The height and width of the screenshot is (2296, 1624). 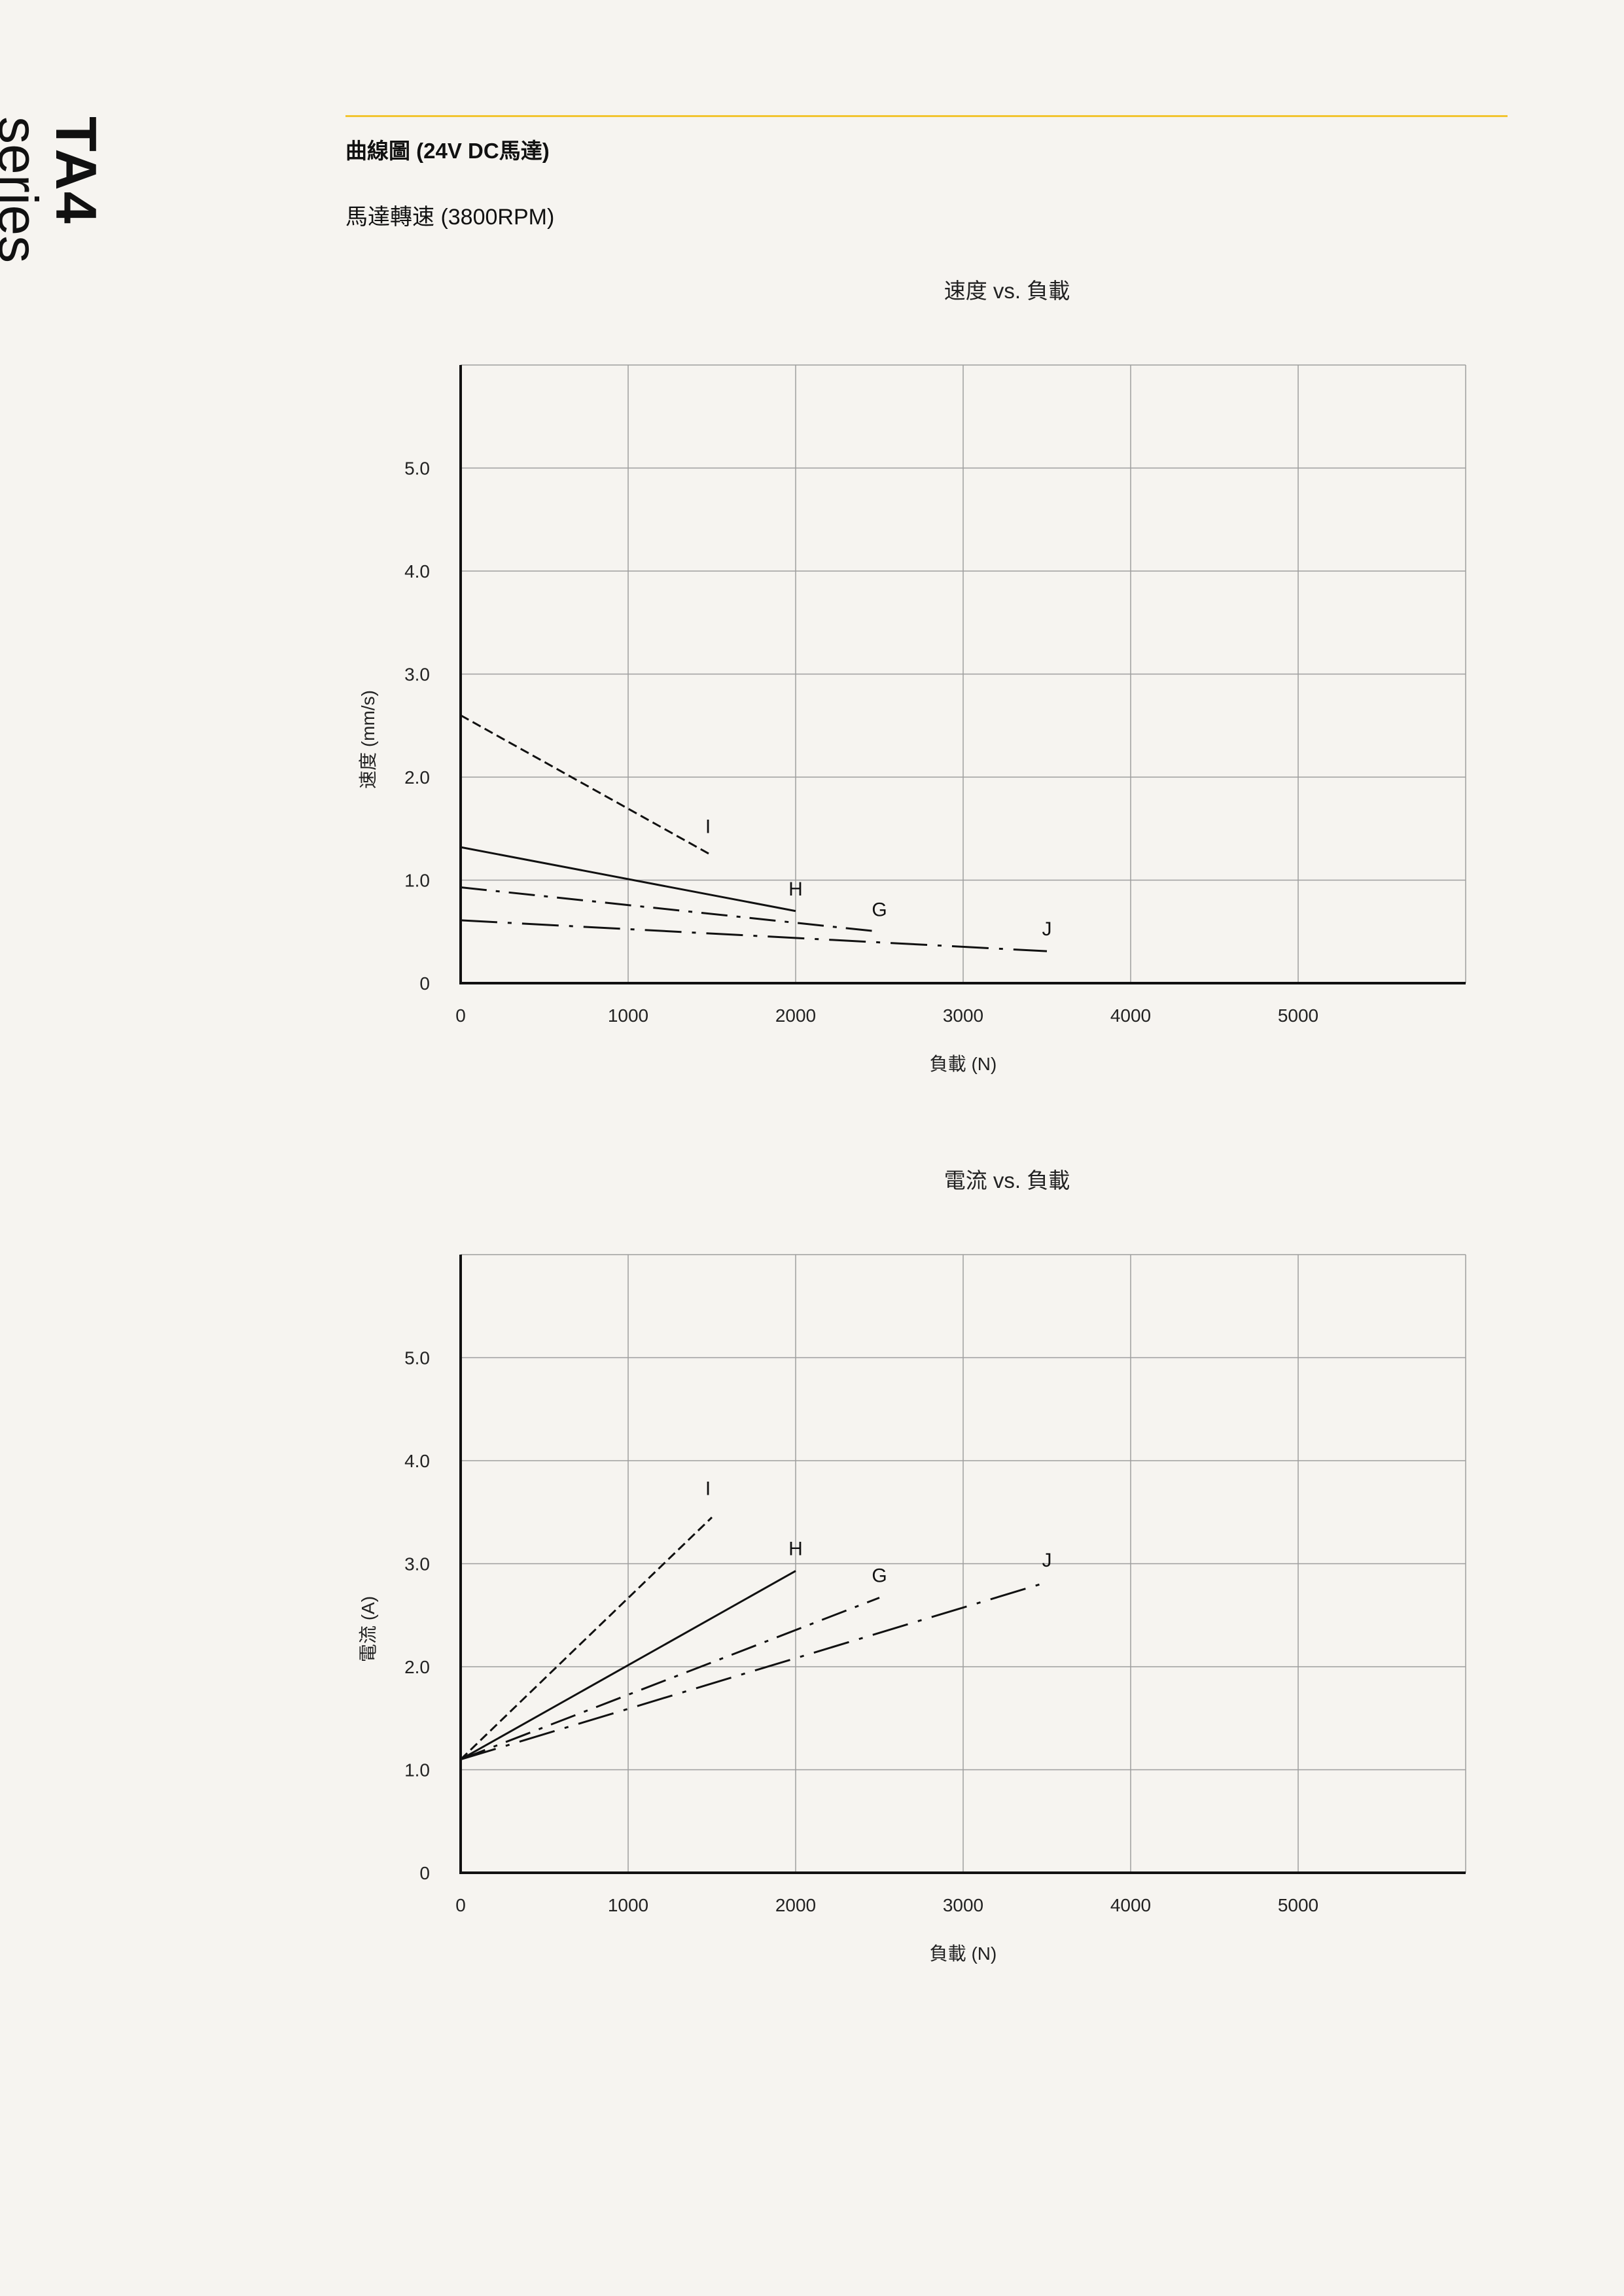 I want to click on chart-title: 速度 vs. 負載, so click(x=1007, y=291).